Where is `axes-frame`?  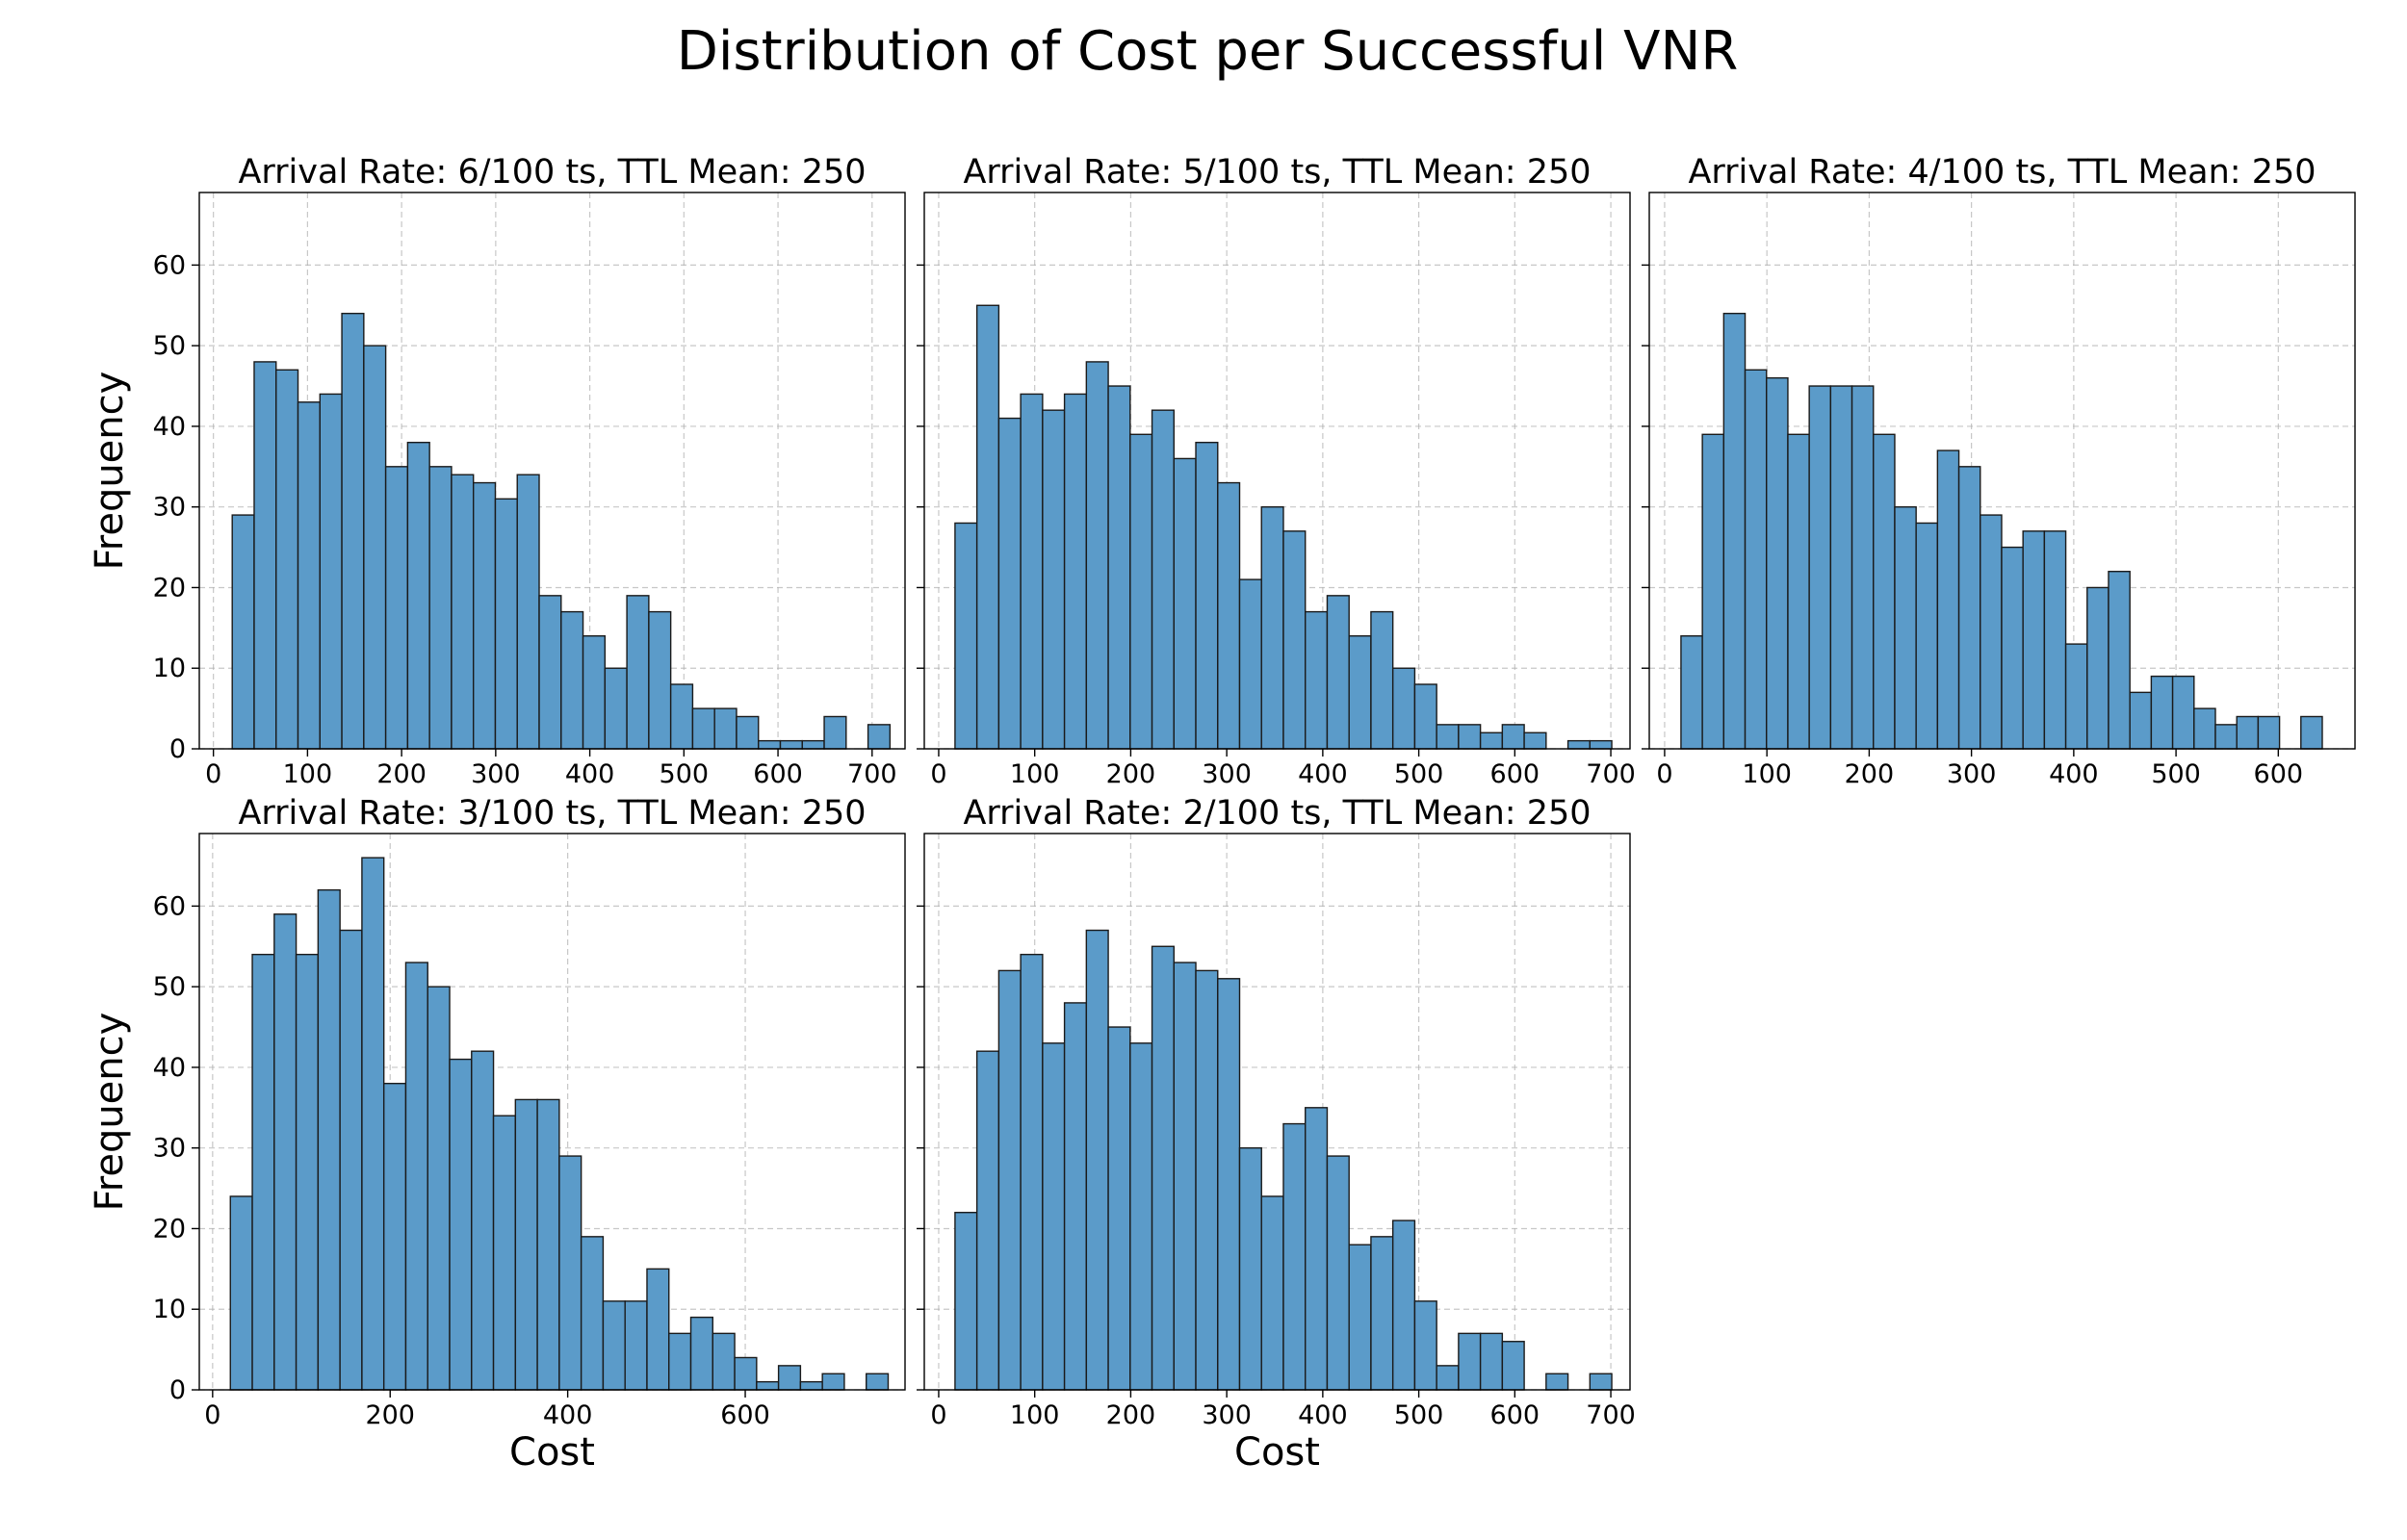 axes-frame is located at coordinates (2002, 471).